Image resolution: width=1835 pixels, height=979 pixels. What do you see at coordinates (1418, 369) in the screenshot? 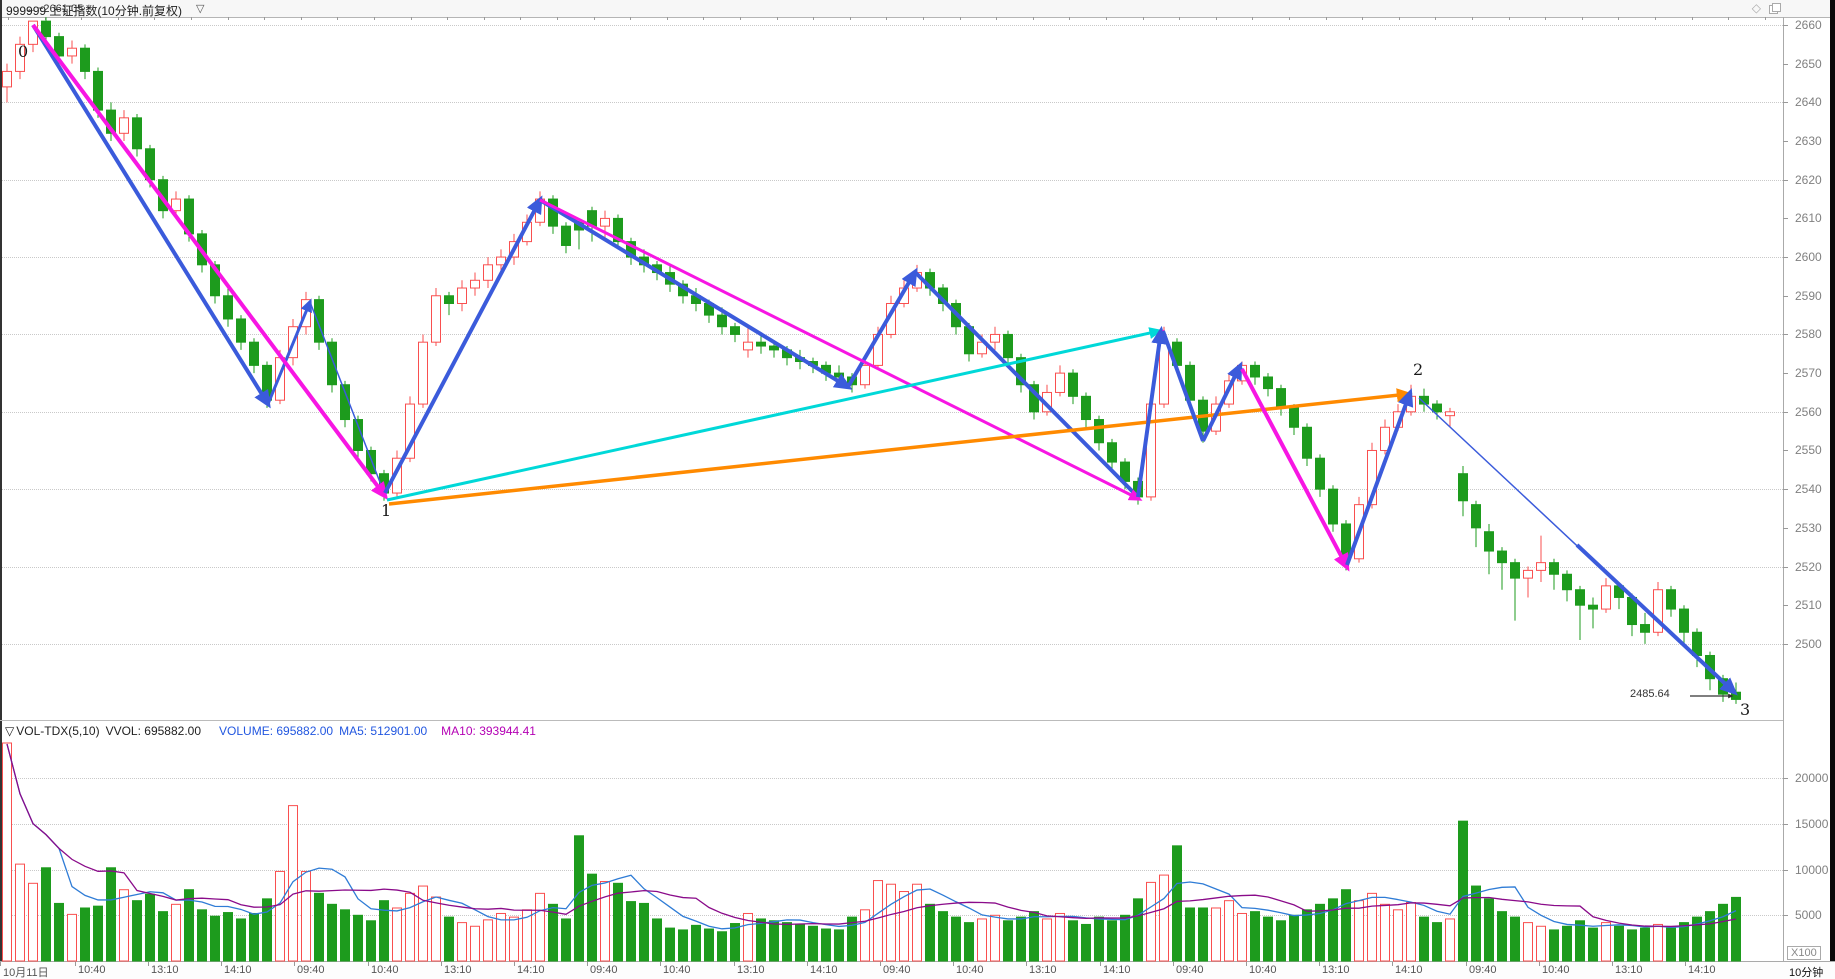
I see `pivot-label-2: 2` at bounding box center [1418, 369].